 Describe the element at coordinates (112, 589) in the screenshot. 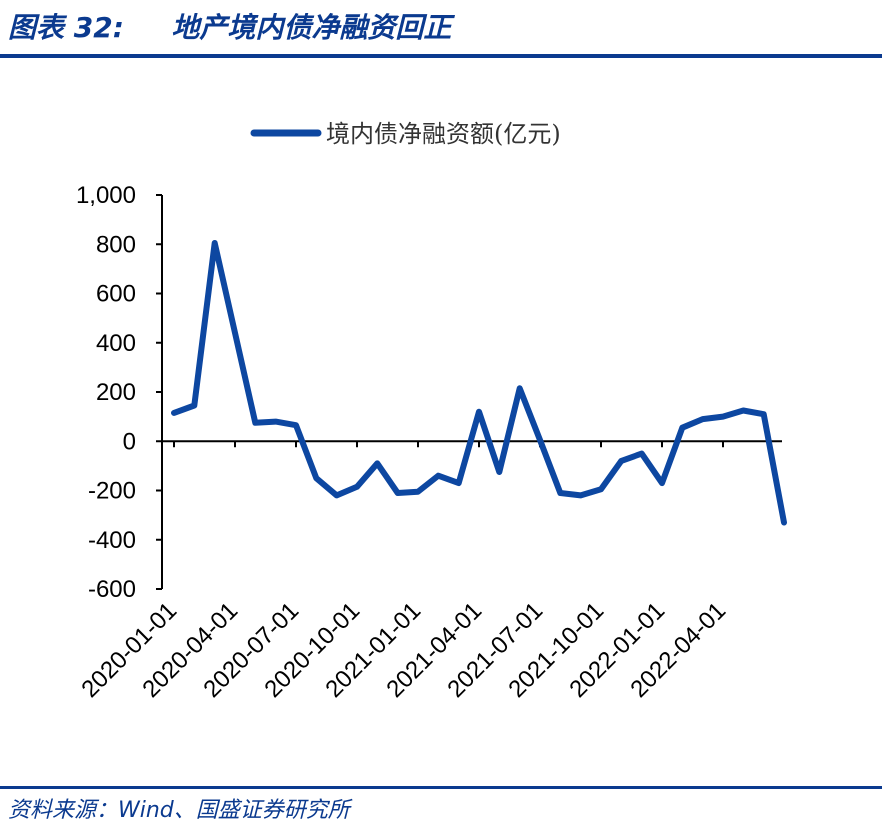

I see `y-tick-label: -600` at that location.